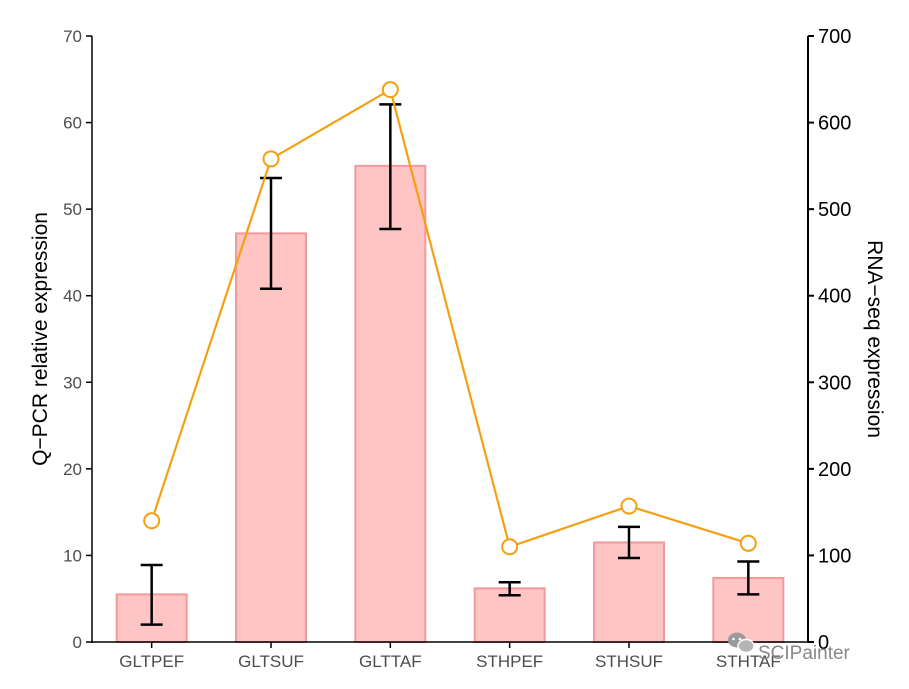  Describe the element at coordinates (72, 209) in the screenshot. I see `y-tick-label: 50` at that location.